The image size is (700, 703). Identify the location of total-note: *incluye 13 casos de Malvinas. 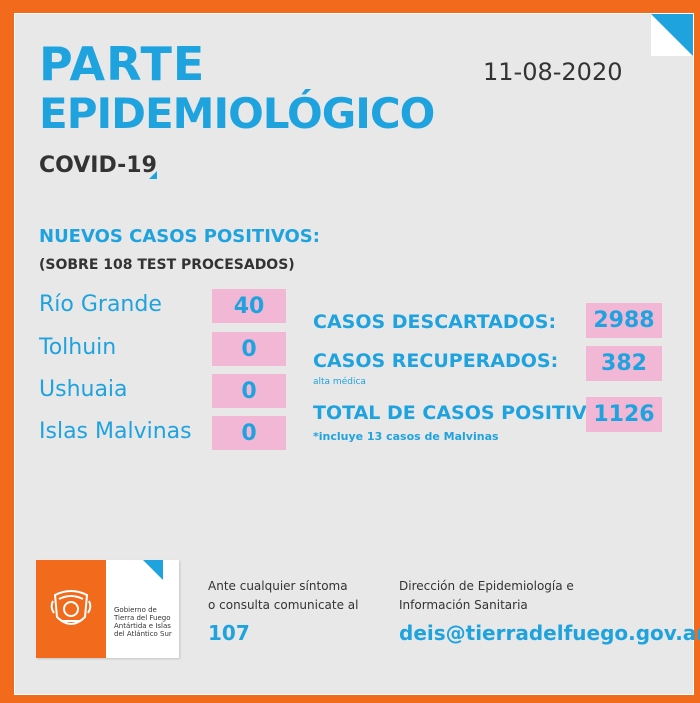
(406, 436).